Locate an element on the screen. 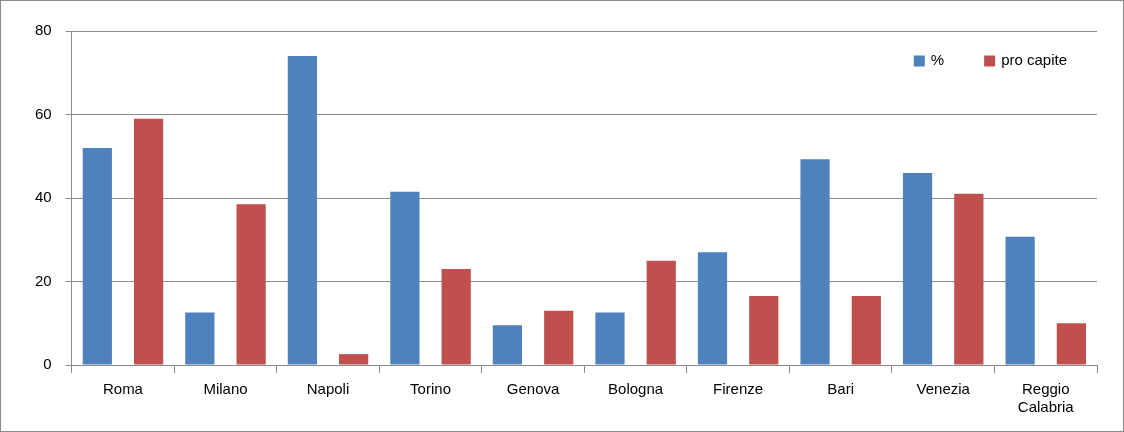 The image size is (1124, 432). legend-label: pro capite is located at coordinates (1034, 60).